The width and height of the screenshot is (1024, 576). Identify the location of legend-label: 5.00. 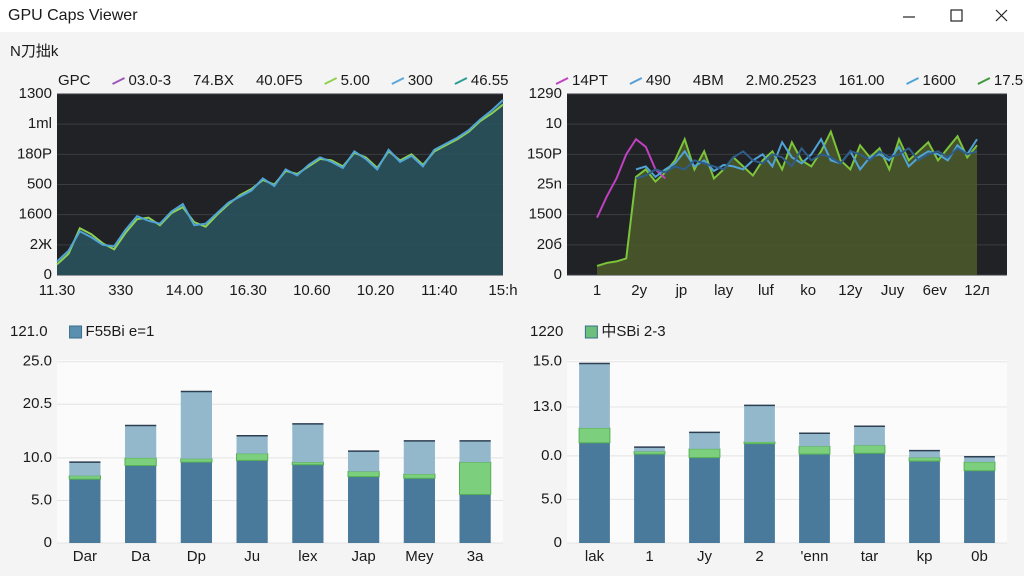
(355, 80).